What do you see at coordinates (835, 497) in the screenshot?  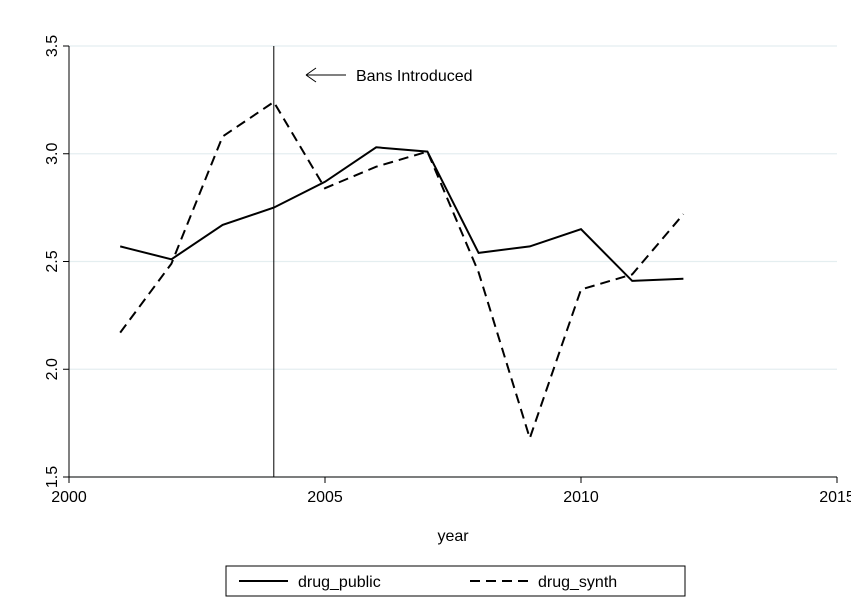 I see `x-tick-label: 2015` at bounding box center [835, 497].